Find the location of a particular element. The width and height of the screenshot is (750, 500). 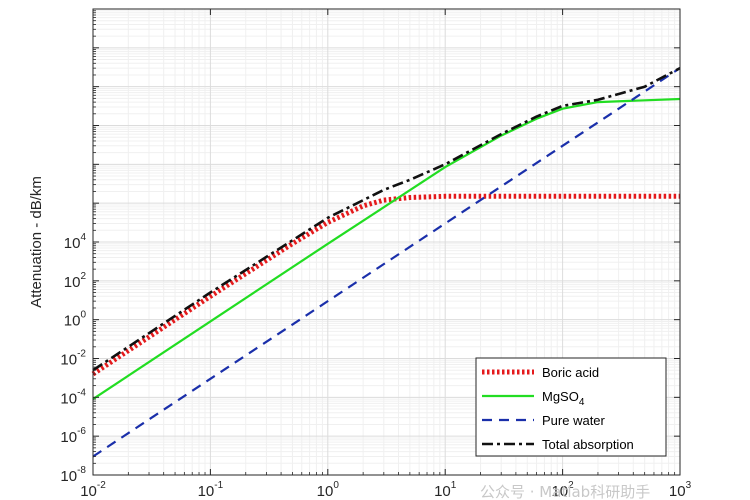

y-tick-label: 10² is located at coordinates (75, 281).